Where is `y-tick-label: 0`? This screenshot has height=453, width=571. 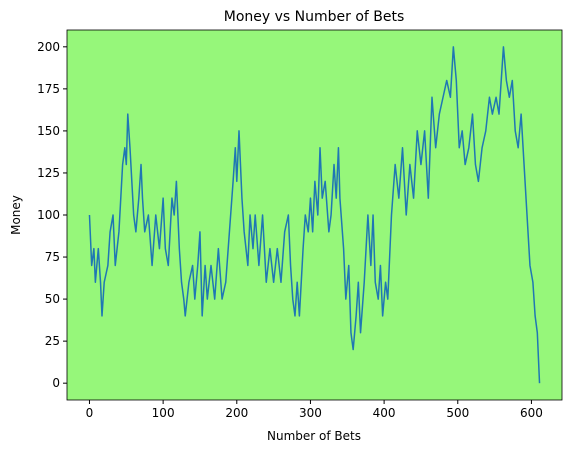
y-tick-label: 0 is located at coordinates (56, 383).